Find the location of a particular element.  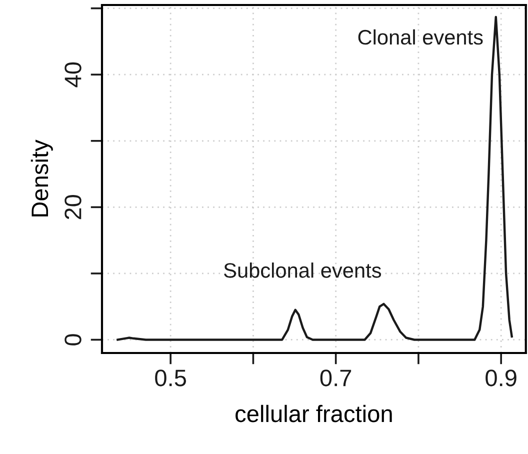

x-tick-label: 0.9 is located at coordinates (501, 378).